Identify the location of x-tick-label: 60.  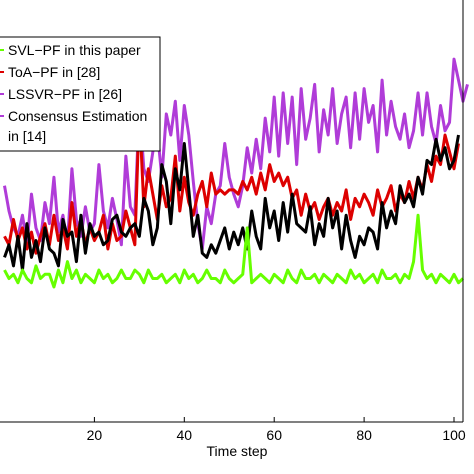
(274, 435).